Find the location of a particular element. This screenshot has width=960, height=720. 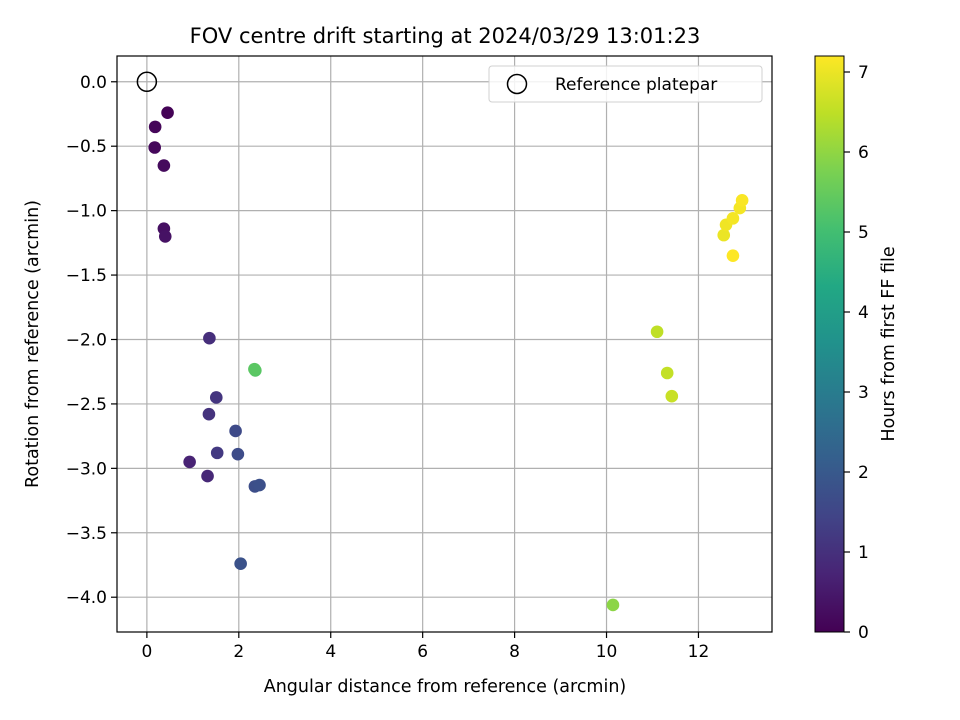

colorbar-gradient is located at coordinates (829, 344).